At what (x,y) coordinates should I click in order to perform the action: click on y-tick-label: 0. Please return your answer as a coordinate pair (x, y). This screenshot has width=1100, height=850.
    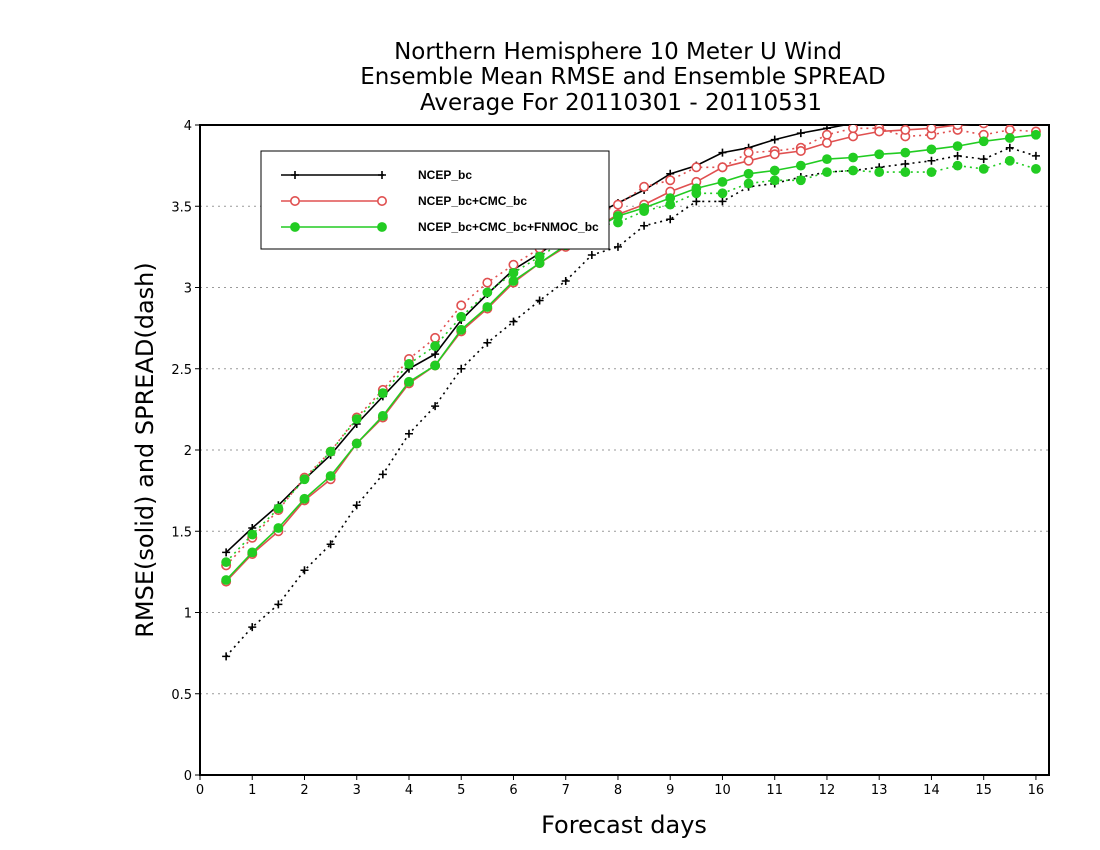
    Looking at the image, I should click on (188, 776).